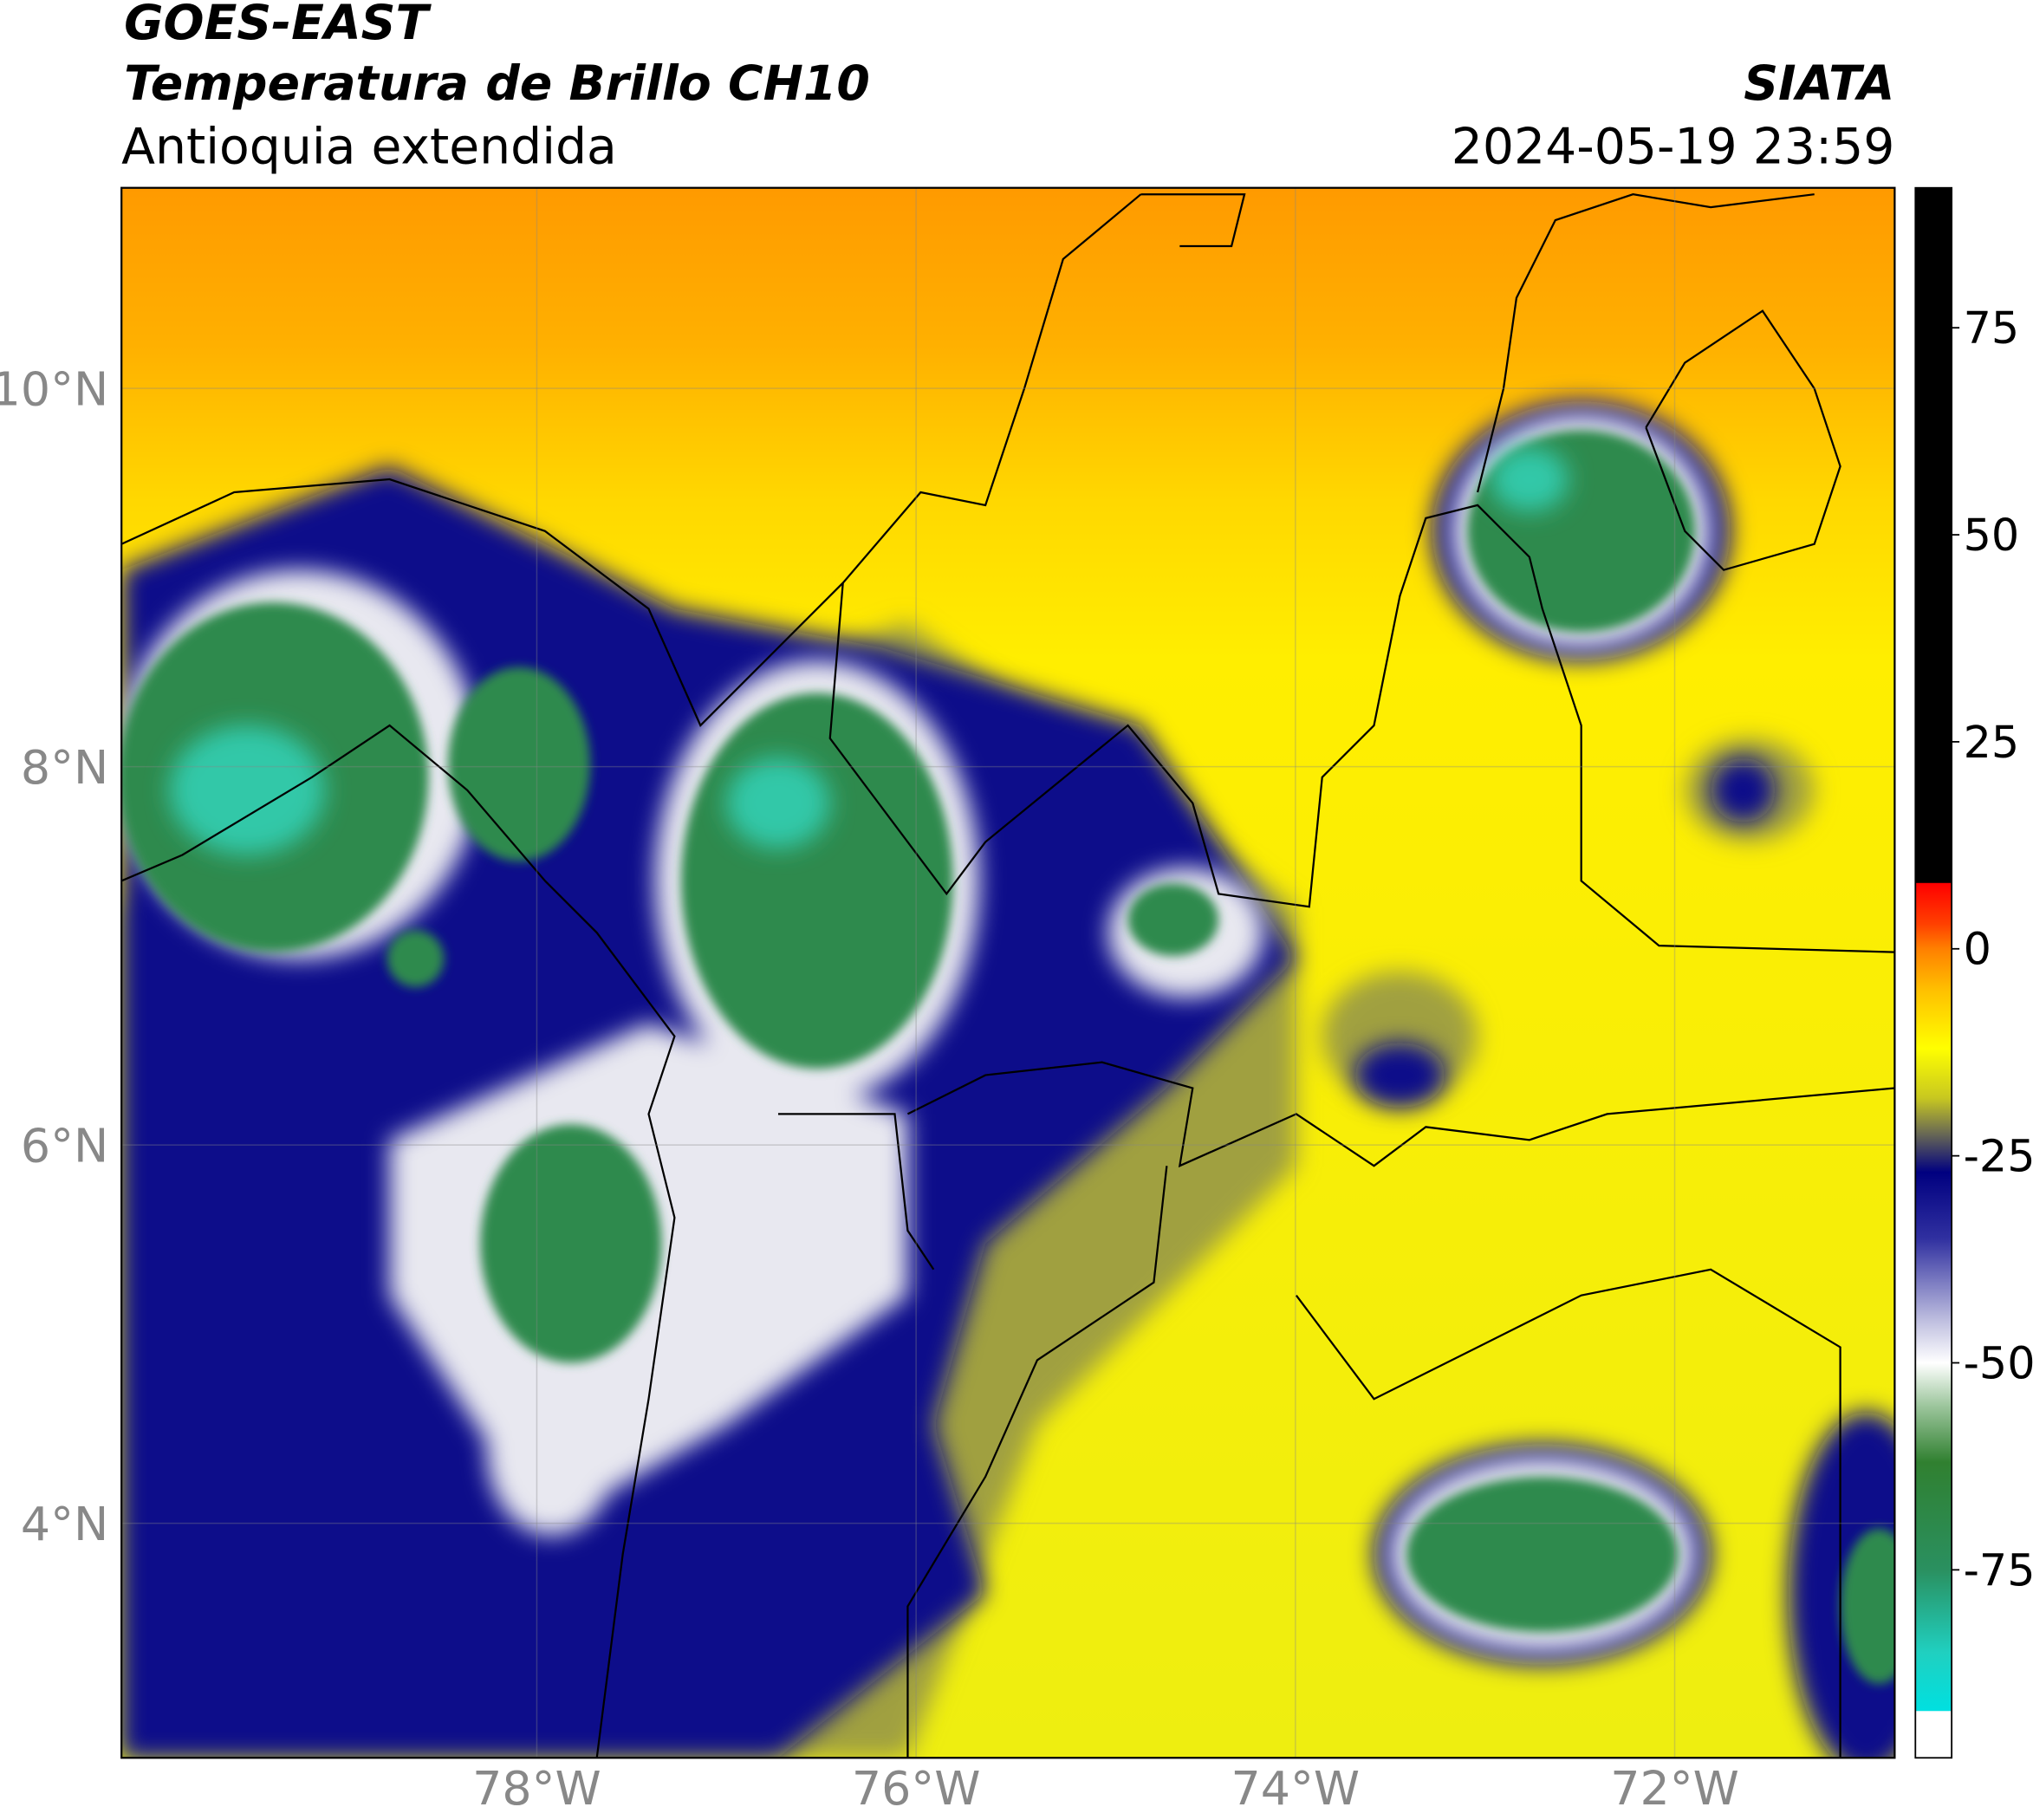  What do you see at coordinates (1933, 972) in the screenshot?
I see `colorbar` at bounding box center [1933, 972].